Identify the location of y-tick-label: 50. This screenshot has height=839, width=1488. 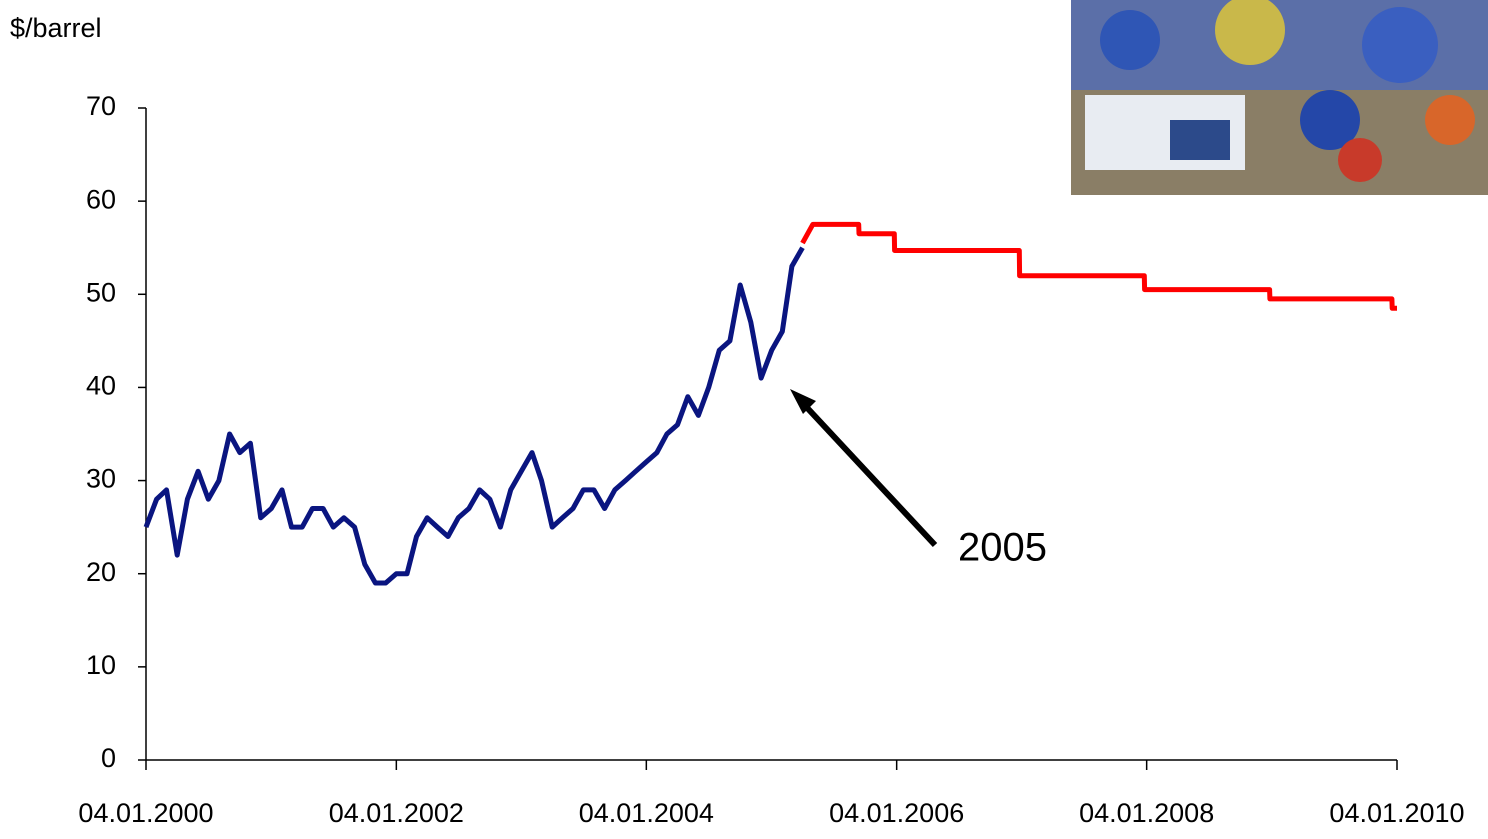
(101, 292).